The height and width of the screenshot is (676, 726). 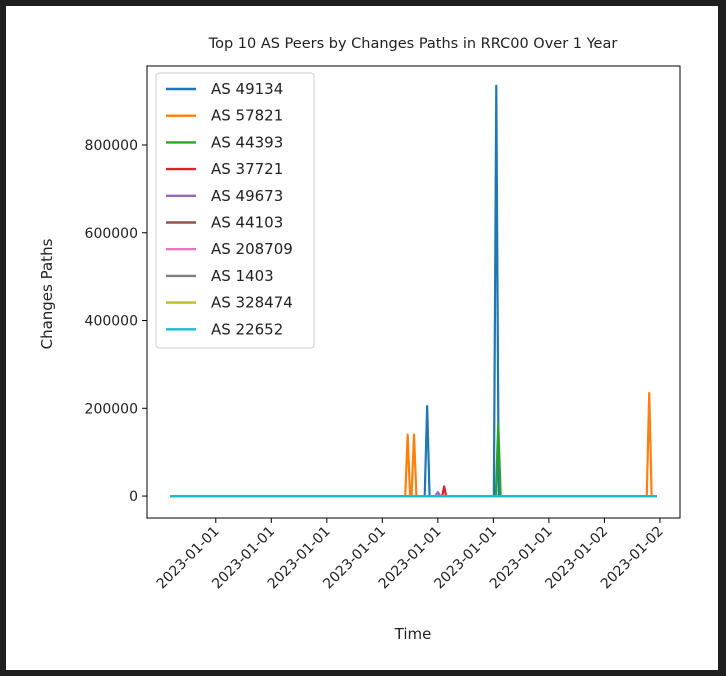 What do you see at coordinates (111, 409) in the screenshot?
I see `y-tick-label: 200000` at bounding box center [111, 409].